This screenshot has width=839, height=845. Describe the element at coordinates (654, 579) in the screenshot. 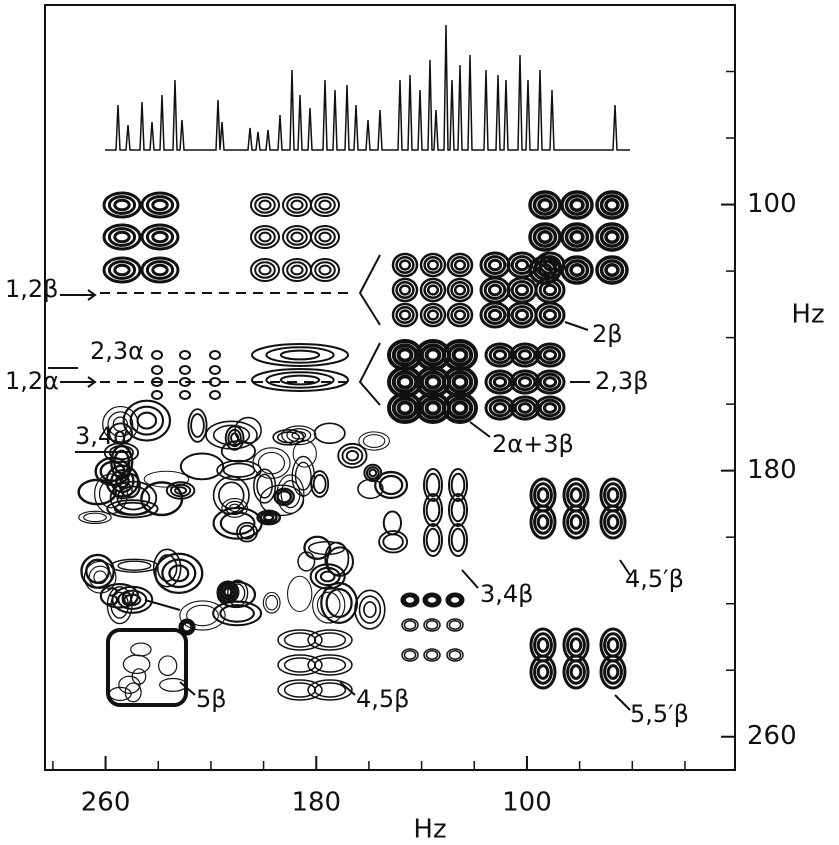

I see `annotation: 4,5′β` at that location.